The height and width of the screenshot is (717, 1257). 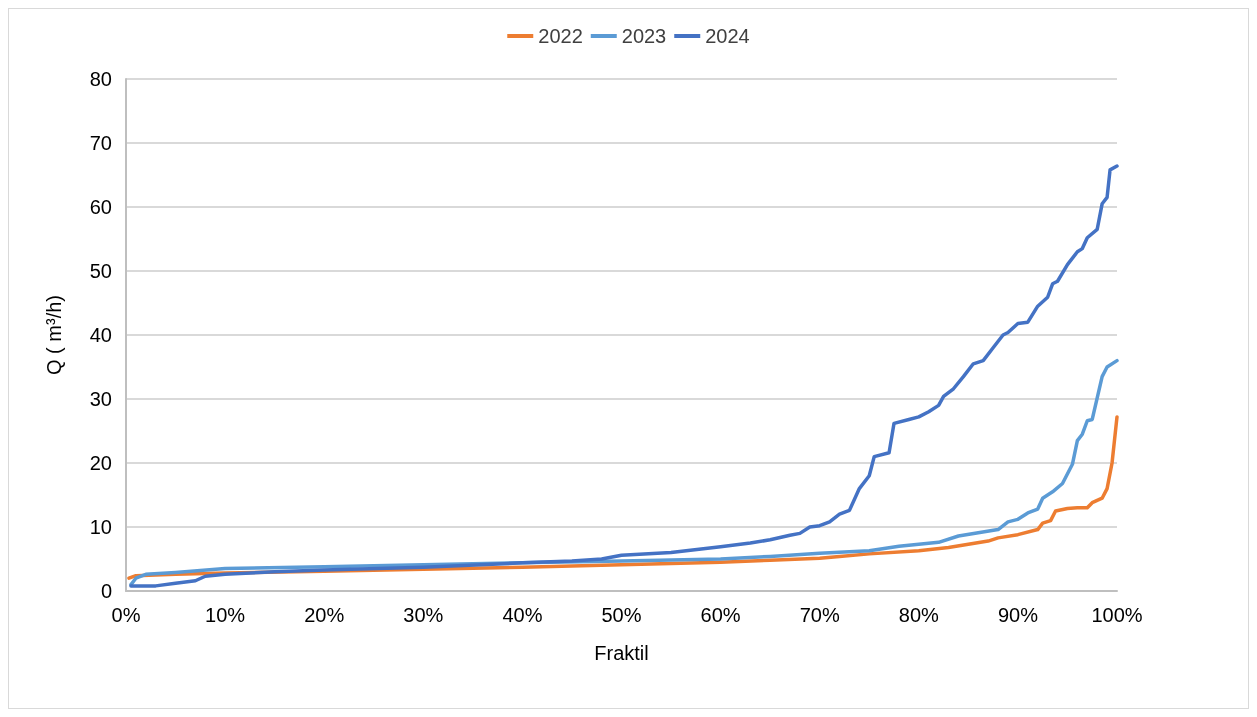 I want to click on legend-label: 2024, so click(x=727, y=36).